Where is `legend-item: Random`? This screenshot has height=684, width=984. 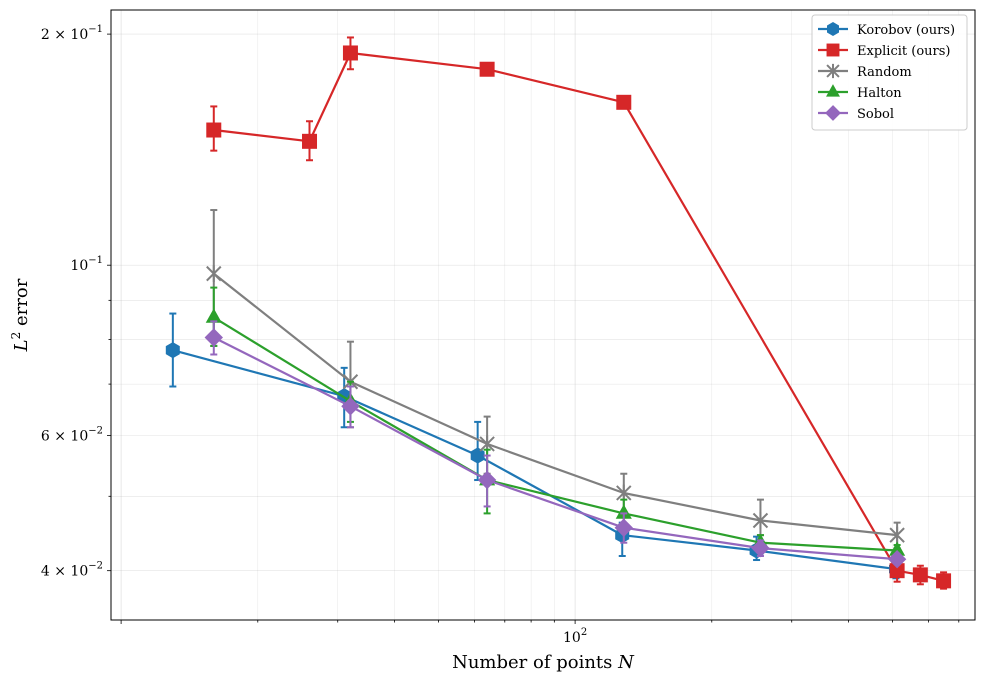
legend-item: Random is located at coordinates (865, 71).